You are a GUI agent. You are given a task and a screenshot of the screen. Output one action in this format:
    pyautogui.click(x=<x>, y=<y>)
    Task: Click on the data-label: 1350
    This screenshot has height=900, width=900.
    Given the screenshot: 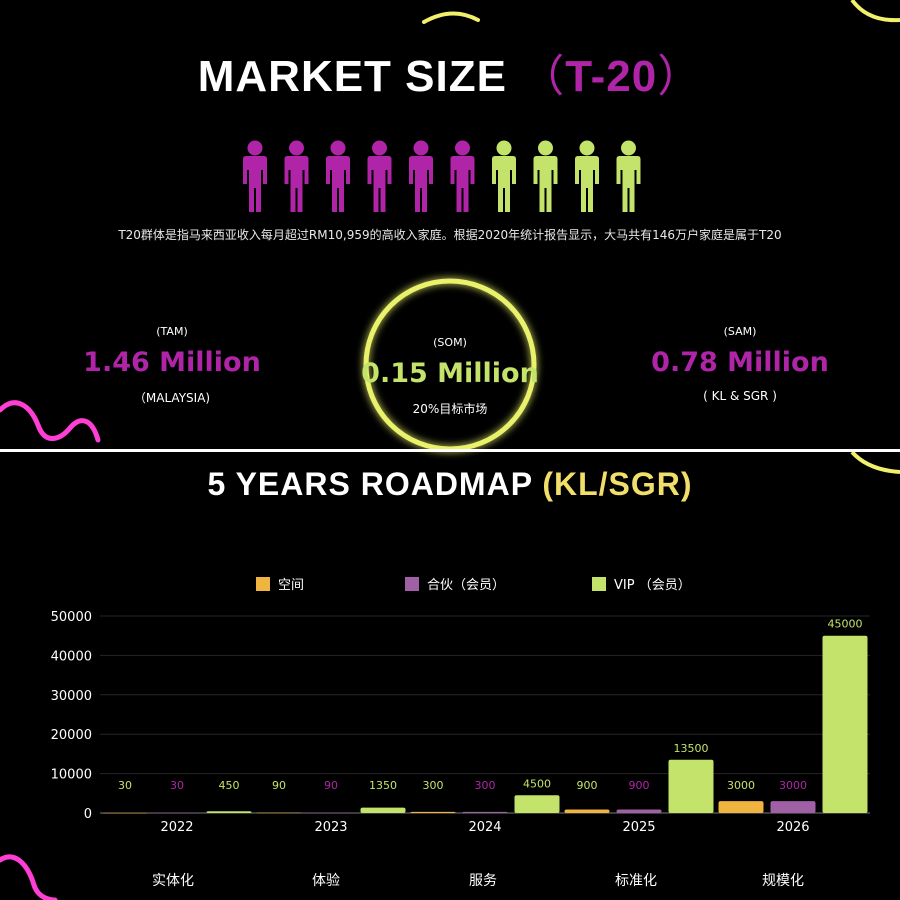 What is the action you would take?
    pyautogui.click(x=383, y=785)
    